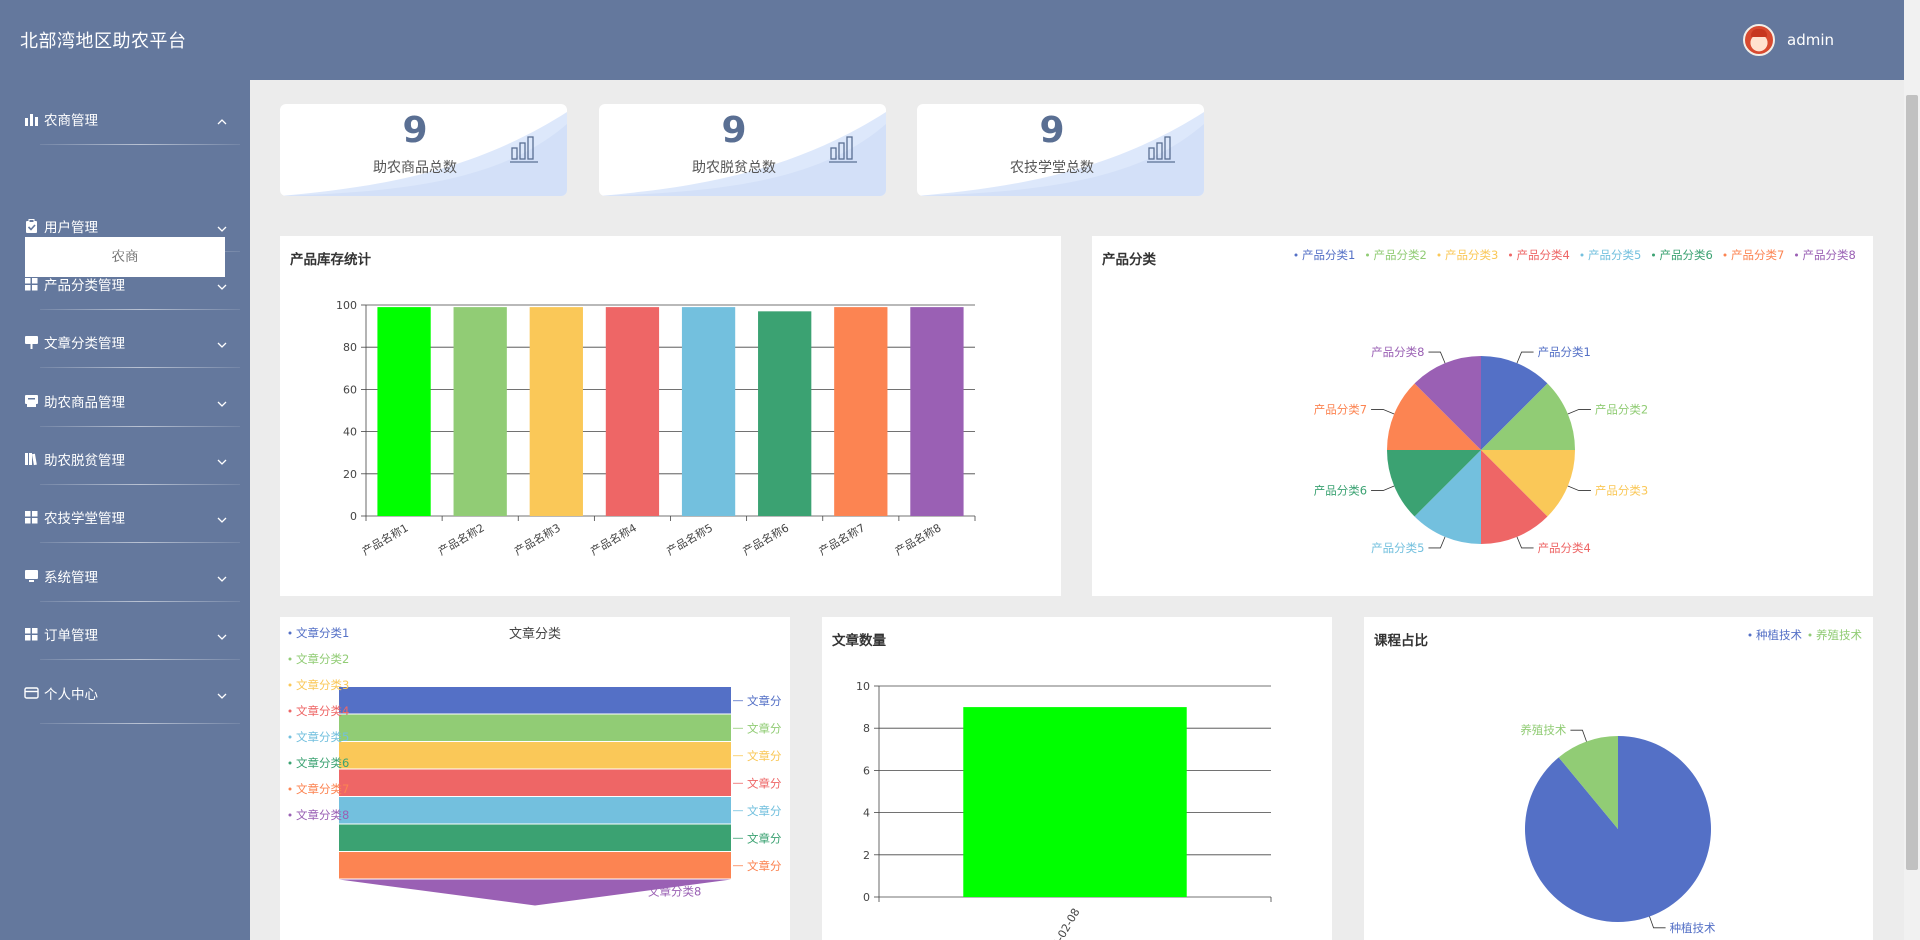 The width and height of the screenshot is (1920, 940). I want to click on pie-label-line, so click(1437, 542).